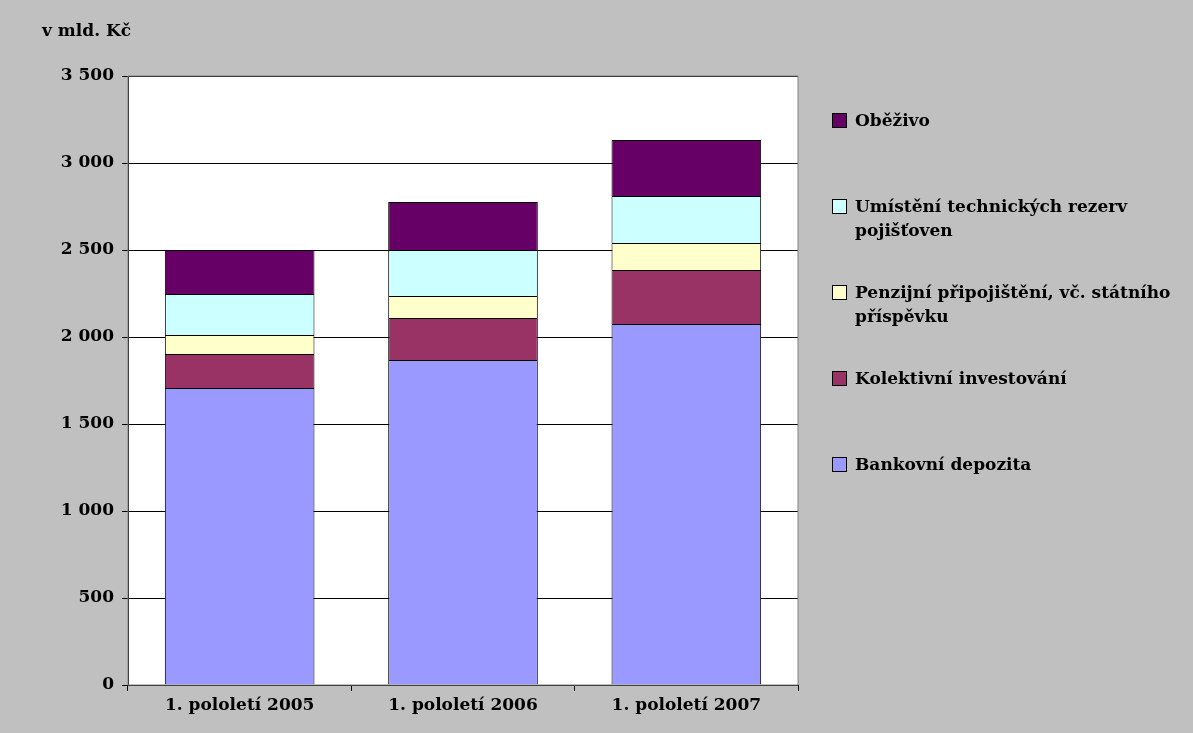 Image resolution: width=1193 pixels, height=733 pixels. Describe the element at coordinates (87, 161) in the screenshot. I see `y-tick-label: 3 000` at that location.